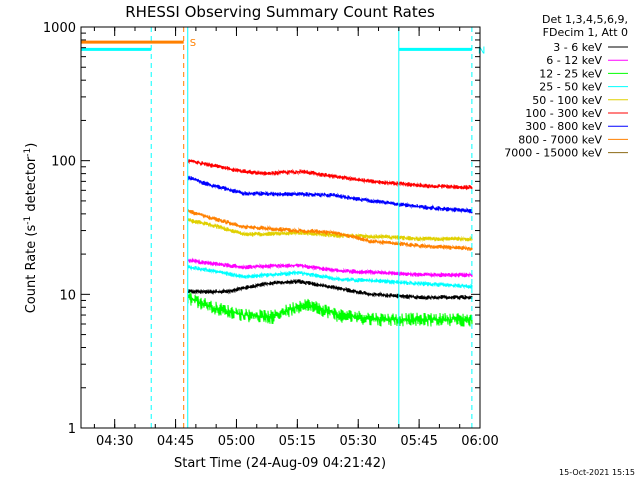 This screenshot has height=484, width=640. What do you see at coordinates (114, 441) in the screenshot?
I see `x-tick-label: 04:30` at bounding box center [114, 441].